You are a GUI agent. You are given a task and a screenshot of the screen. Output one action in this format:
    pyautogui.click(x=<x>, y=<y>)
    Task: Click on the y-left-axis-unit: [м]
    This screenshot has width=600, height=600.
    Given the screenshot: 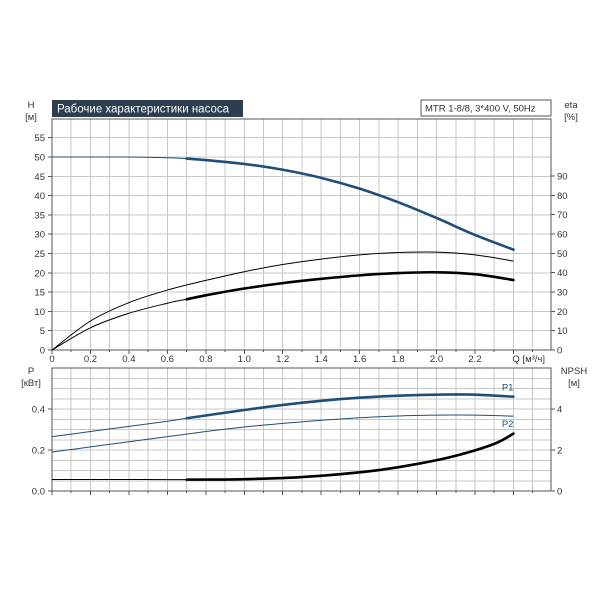 What is the action you would take?
    pyautogui.click(x=31, y=117)
    